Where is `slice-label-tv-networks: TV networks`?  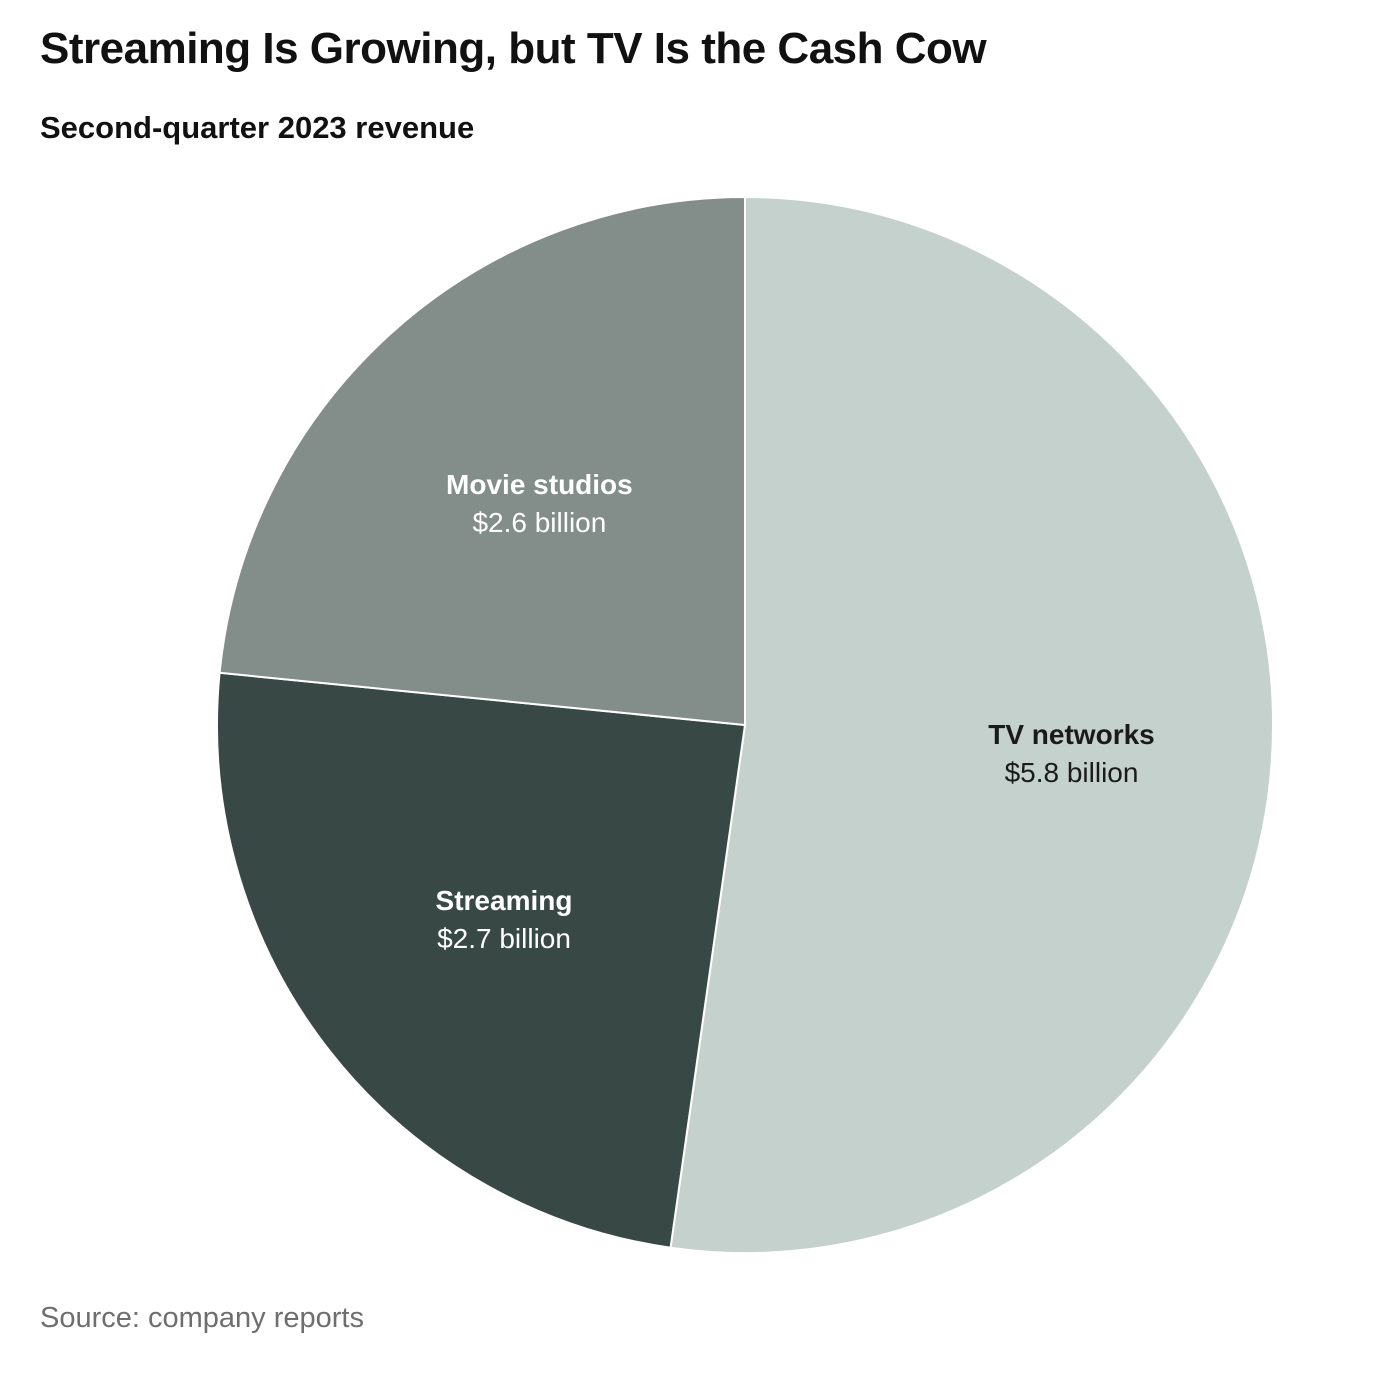 slice-label-tv-networks: TV networks is located at coordinates (1071, 734).